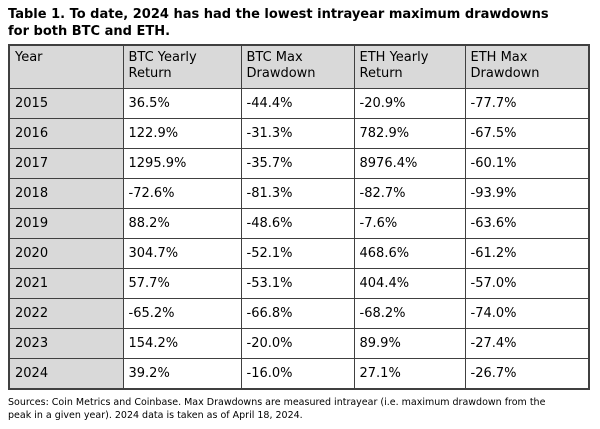 The image size is (600, 429). I want to click on btc-max-drawdown-cell: -44.4%, so click(297, 103).